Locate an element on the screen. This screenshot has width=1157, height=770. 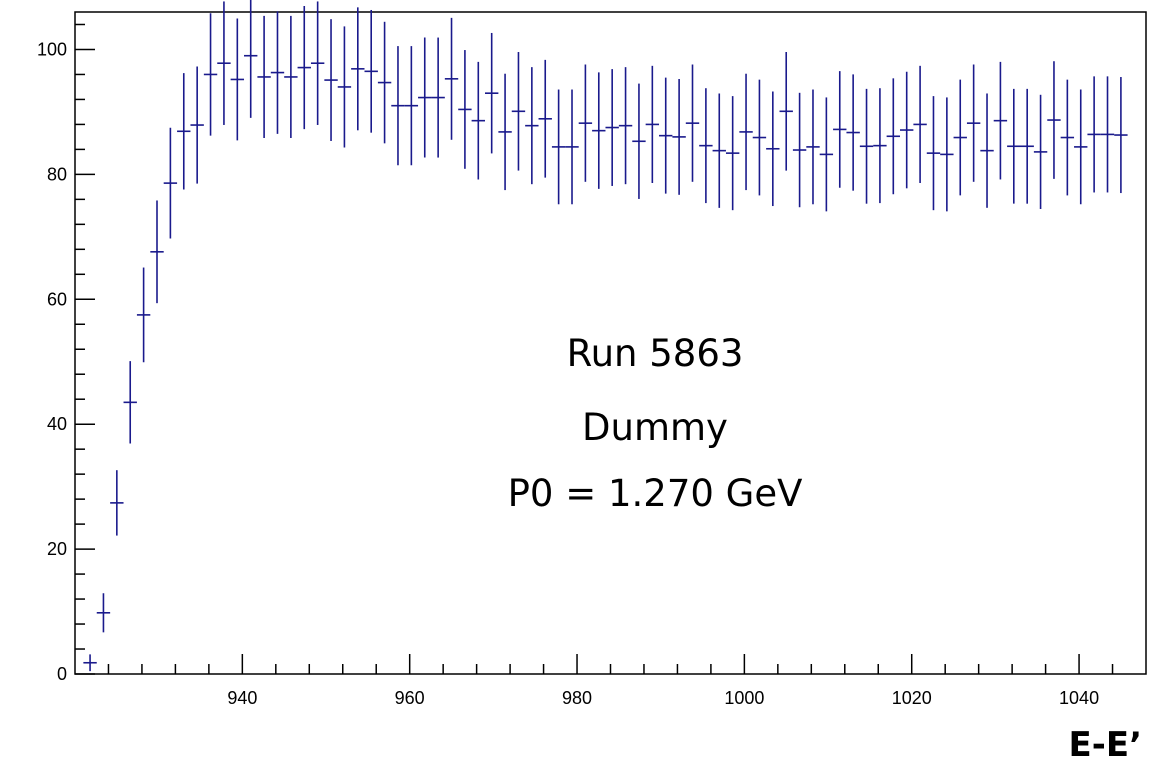
y-tick-label: 100 is located at coordinates (52, 49).